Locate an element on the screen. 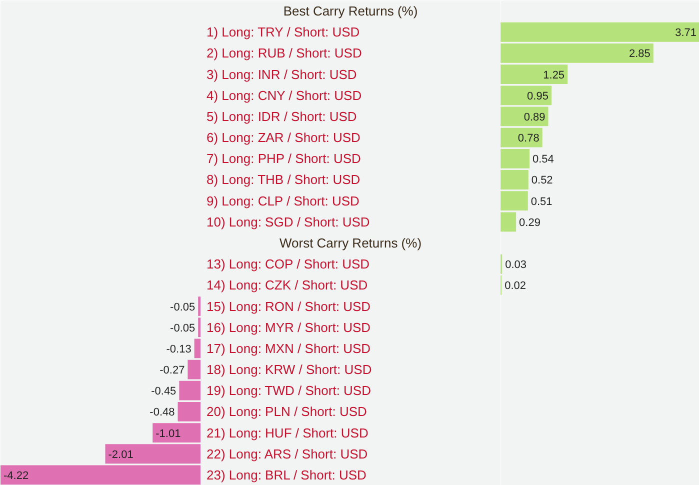 The image size is (699, 485). data-label: 0.89 is located at coordinates (535, 117).